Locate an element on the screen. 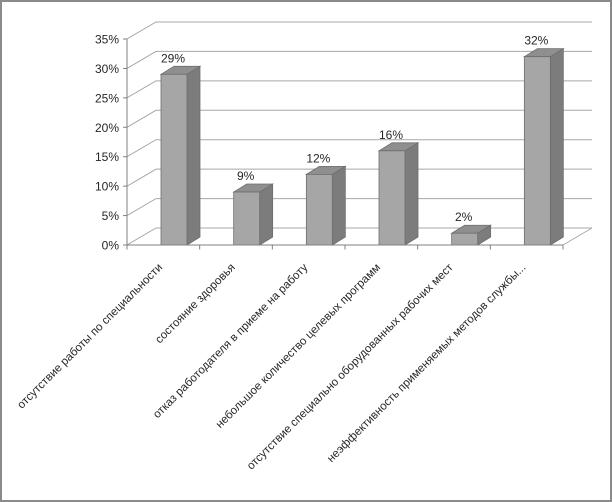  y-axis-label: 25% is located at coordinates (107, 98).